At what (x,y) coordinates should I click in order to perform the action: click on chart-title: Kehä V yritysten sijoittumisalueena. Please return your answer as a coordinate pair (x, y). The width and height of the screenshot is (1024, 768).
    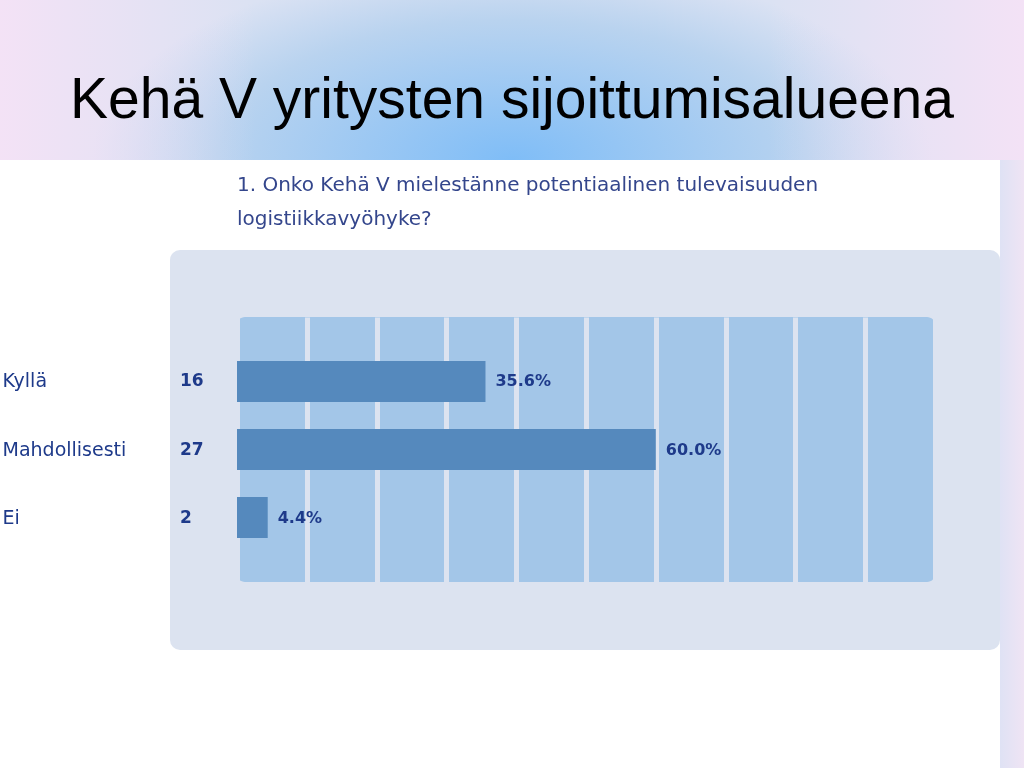
    Looking at the image, I should click on (512, 98).